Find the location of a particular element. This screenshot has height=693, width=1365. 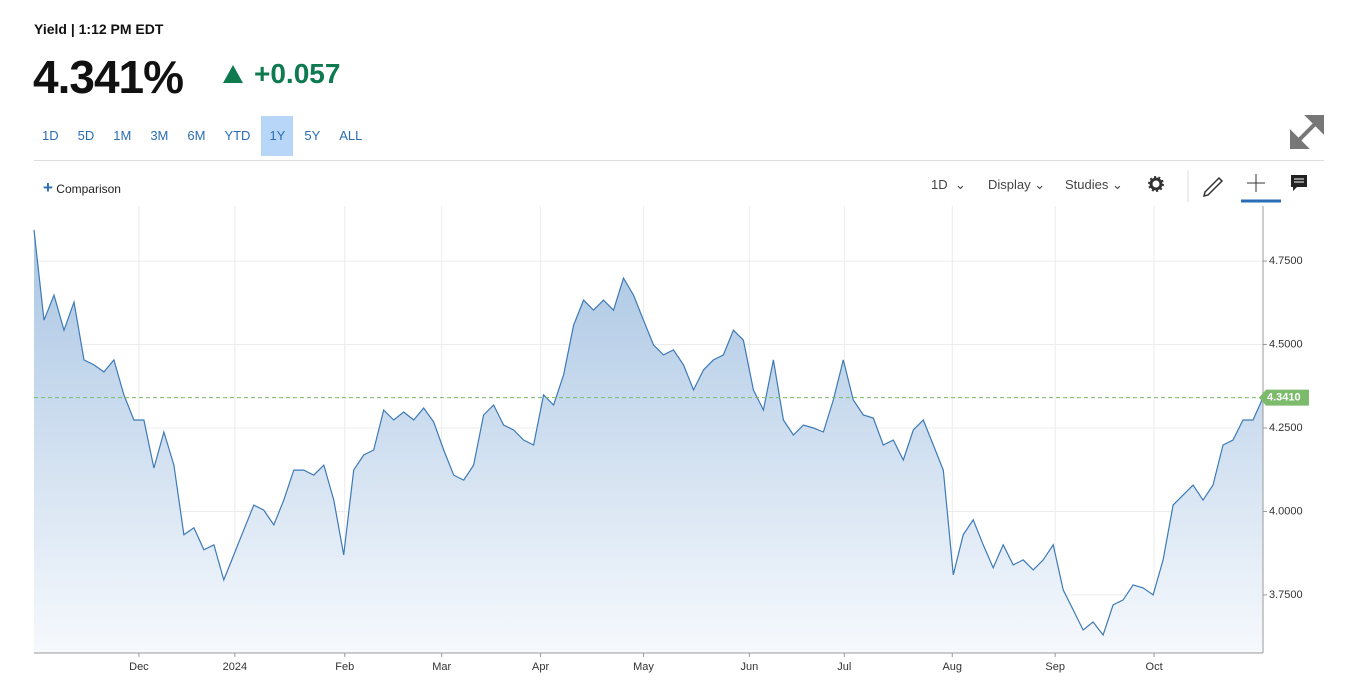

tool-icons is located at coordinates (1227, 186).